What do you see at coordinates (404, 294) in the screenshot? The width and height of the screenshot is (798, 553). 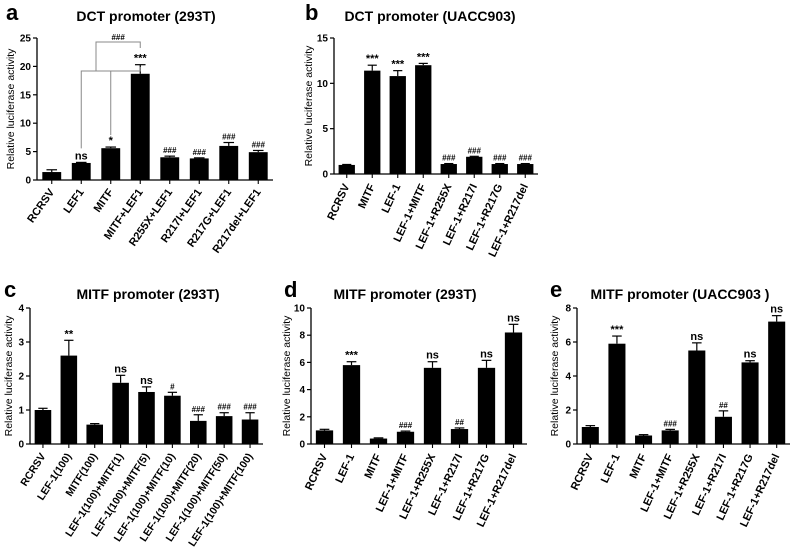 I see `panel-title: MITF promoter (293T)` at bounding box center [404, 294].